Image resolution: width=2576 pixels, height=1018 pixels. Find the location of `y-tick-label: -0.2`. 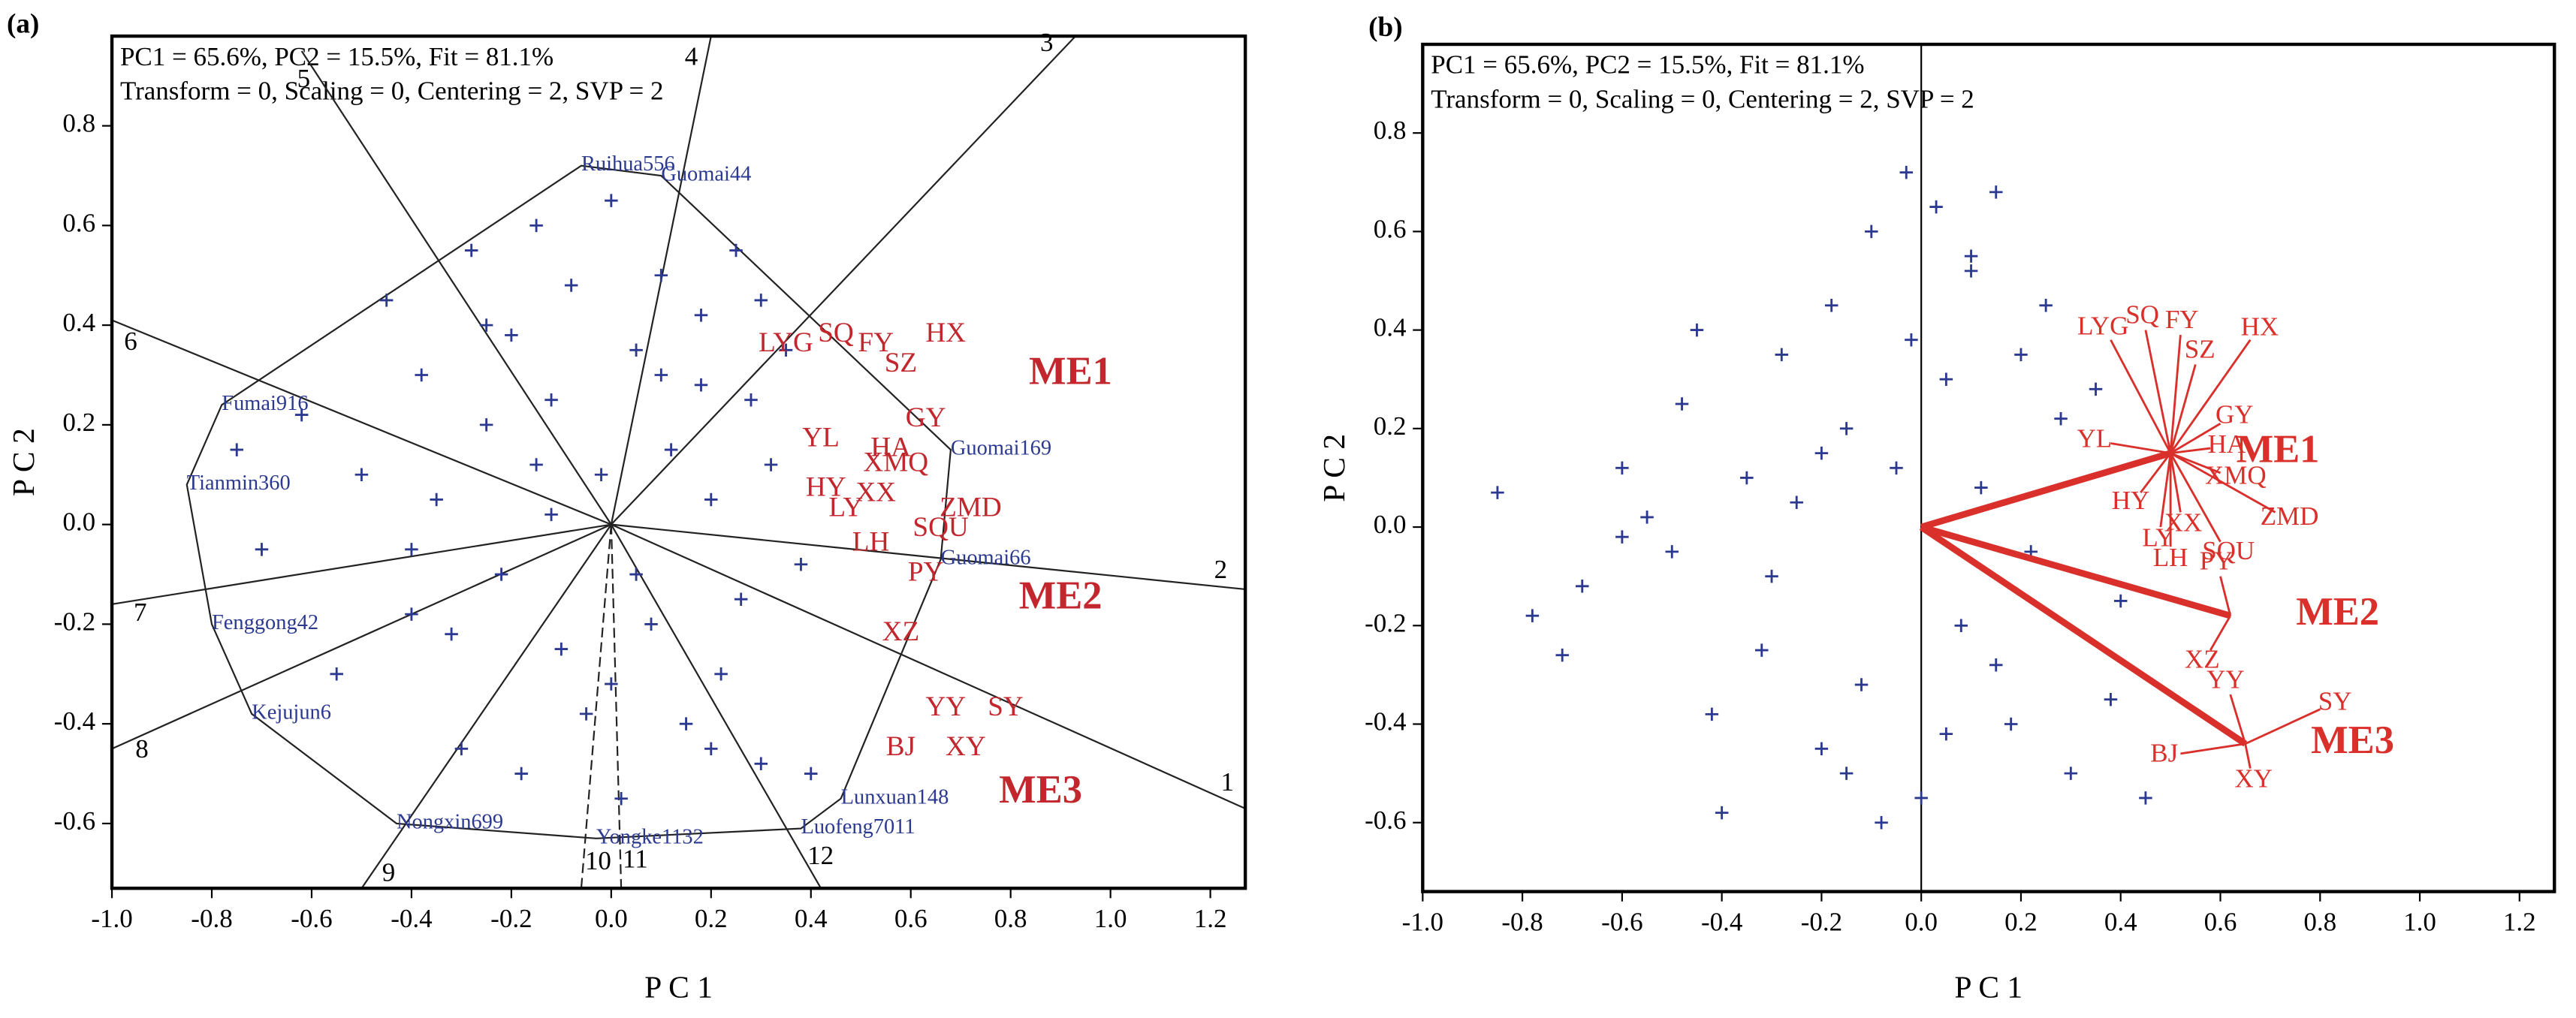

y-tick-label: -0.2 is located at coordinates (1385, 622).